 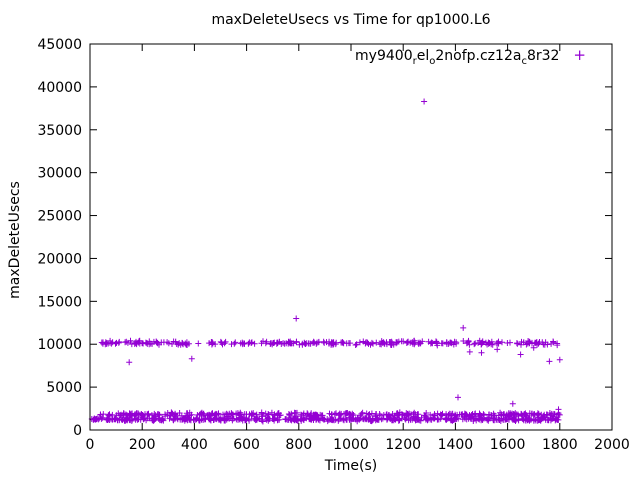 What do you see at coordinates (142, 445) in the screenshot?
I see `svg-text: 200` at bounding box center [142, 445].